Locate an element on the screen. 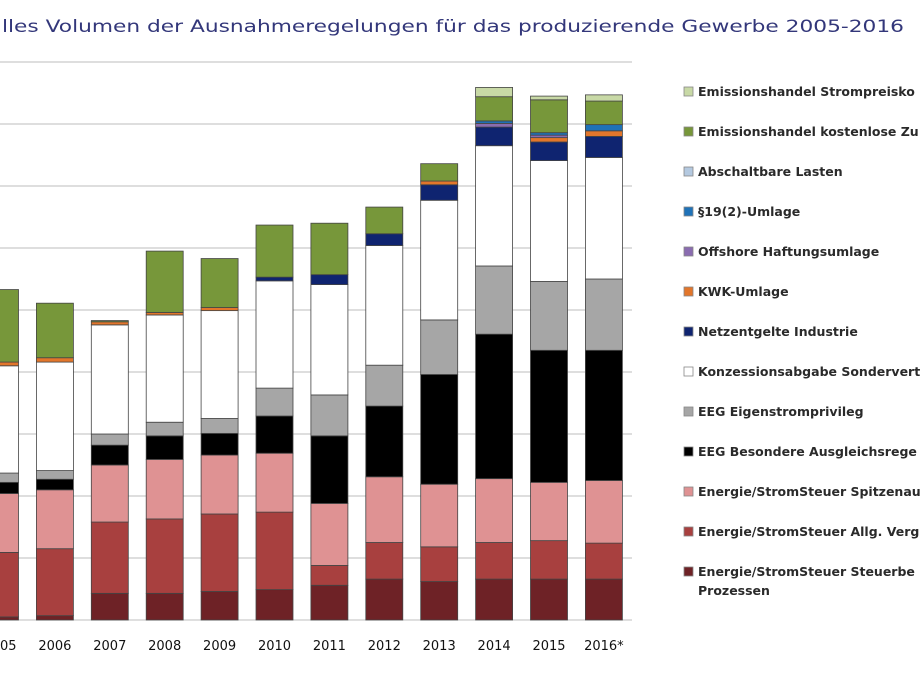 The image size is (920, 690). legend-item: Energie/StromSteuer Spitzenau is located at coordinates (801, 491).